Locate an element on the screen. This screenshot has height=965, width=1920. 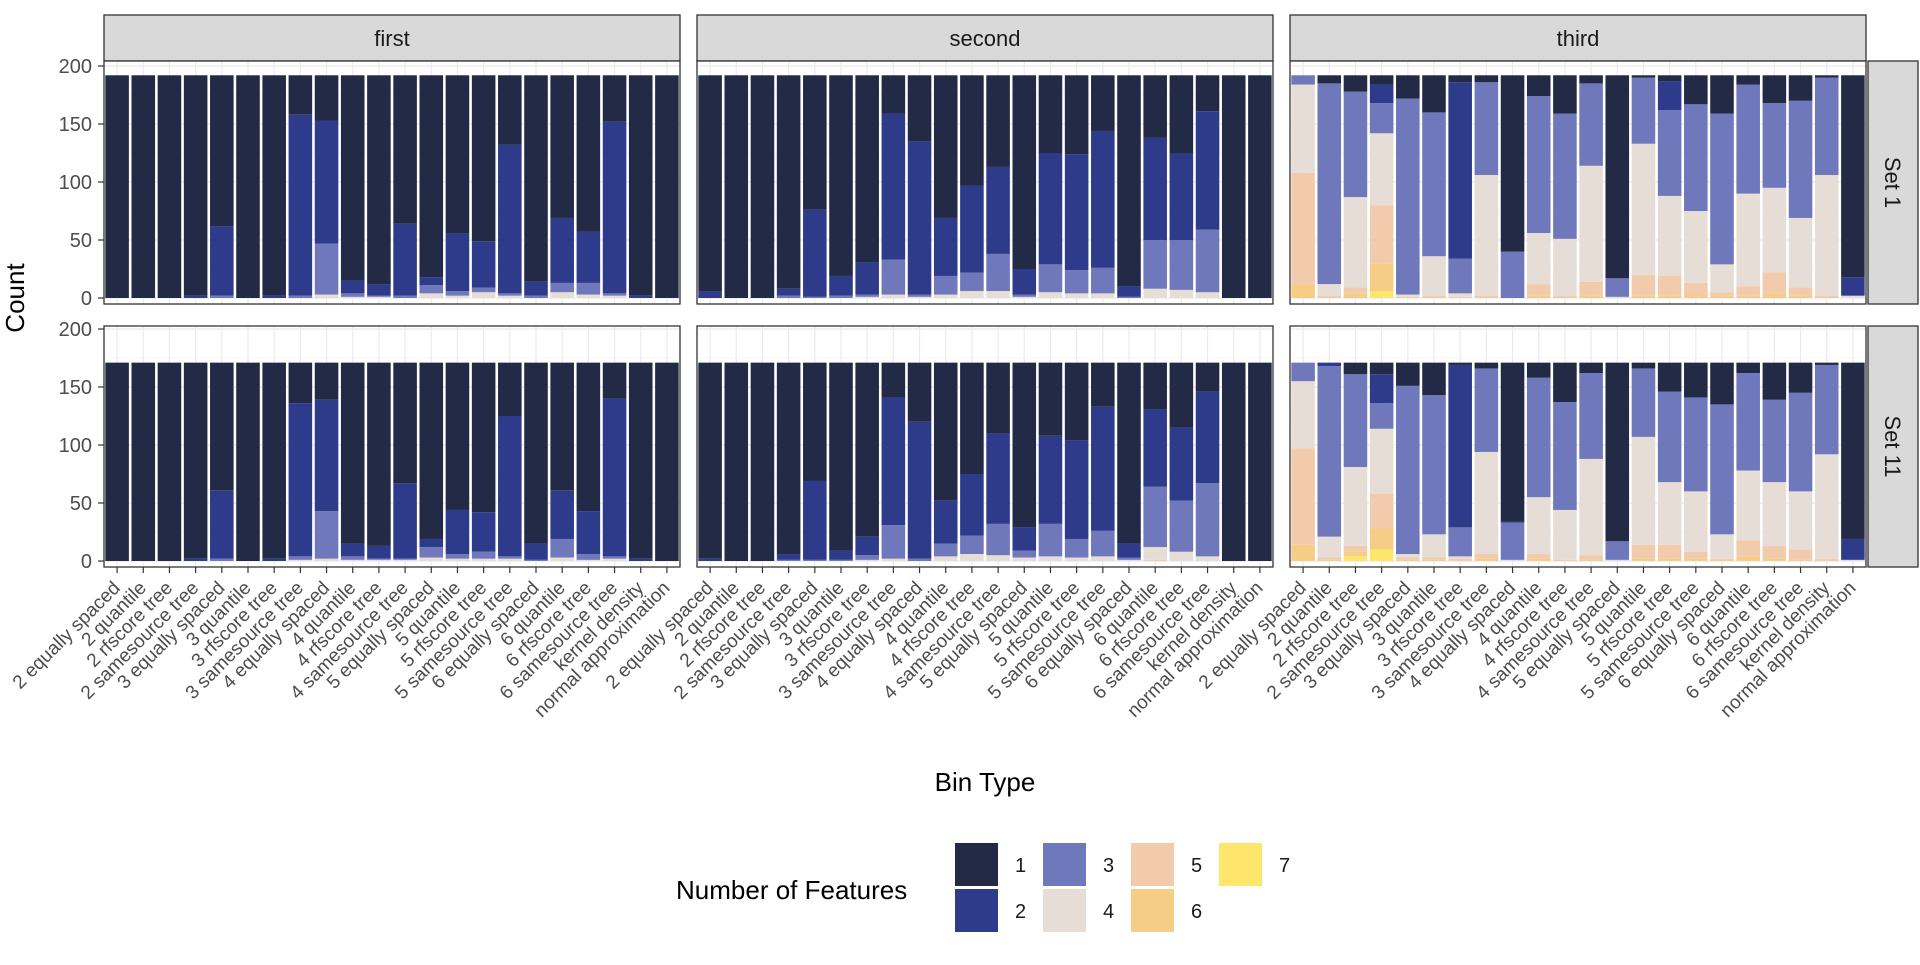
column-strip-label: first is located at coordinates (391, 38).